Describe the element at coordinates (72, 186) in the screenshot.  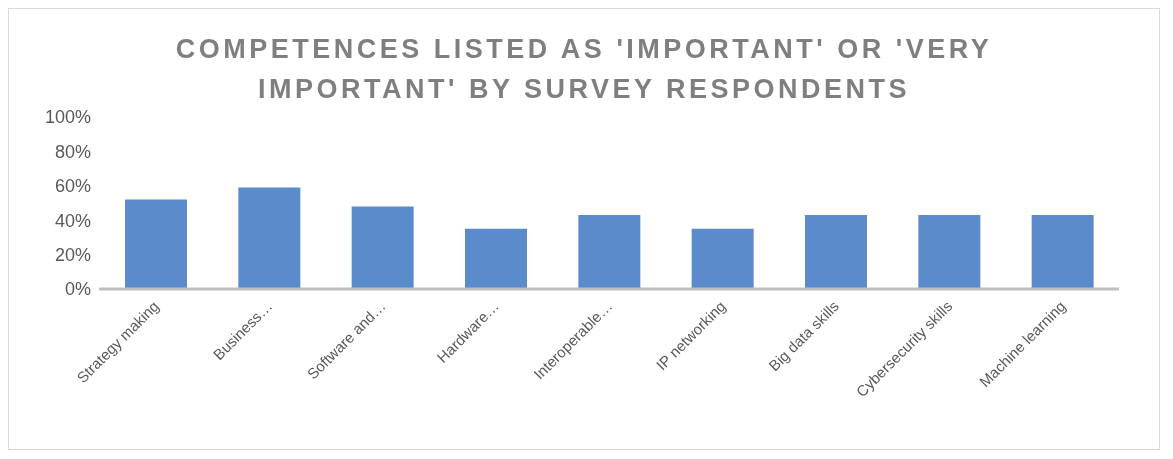
I see `y-tick-label: 60%` at that location.